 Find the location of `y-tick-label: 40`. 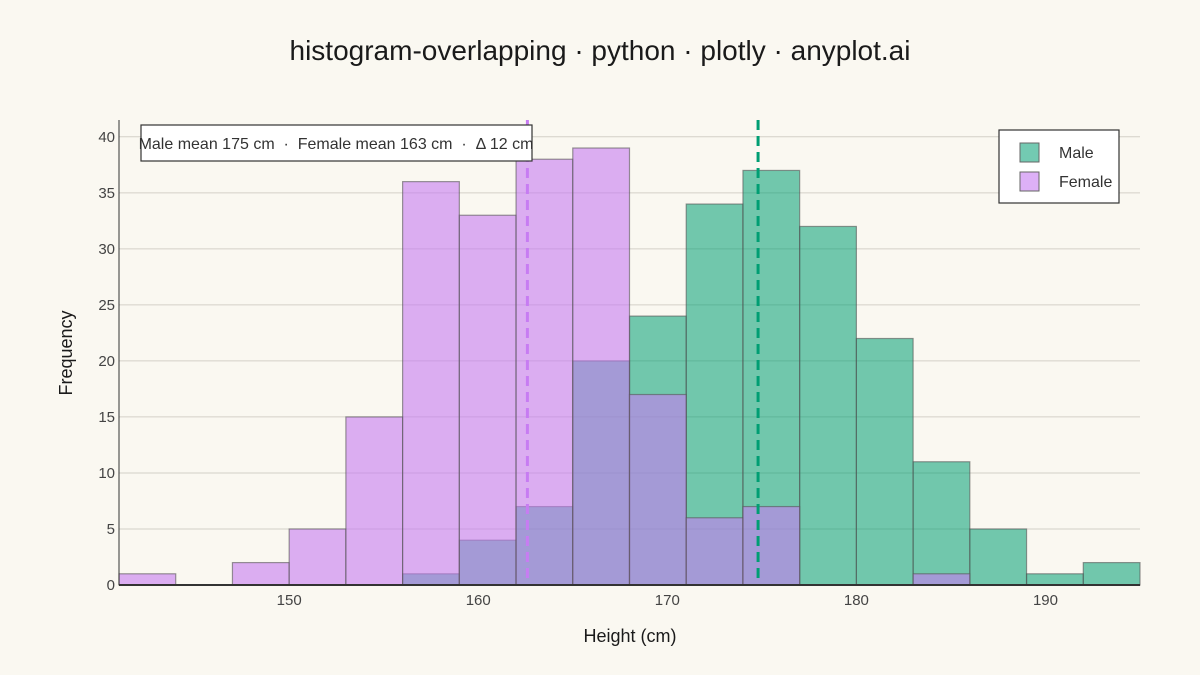

y-tick-label: 40 is located at coordinates (106, 137).